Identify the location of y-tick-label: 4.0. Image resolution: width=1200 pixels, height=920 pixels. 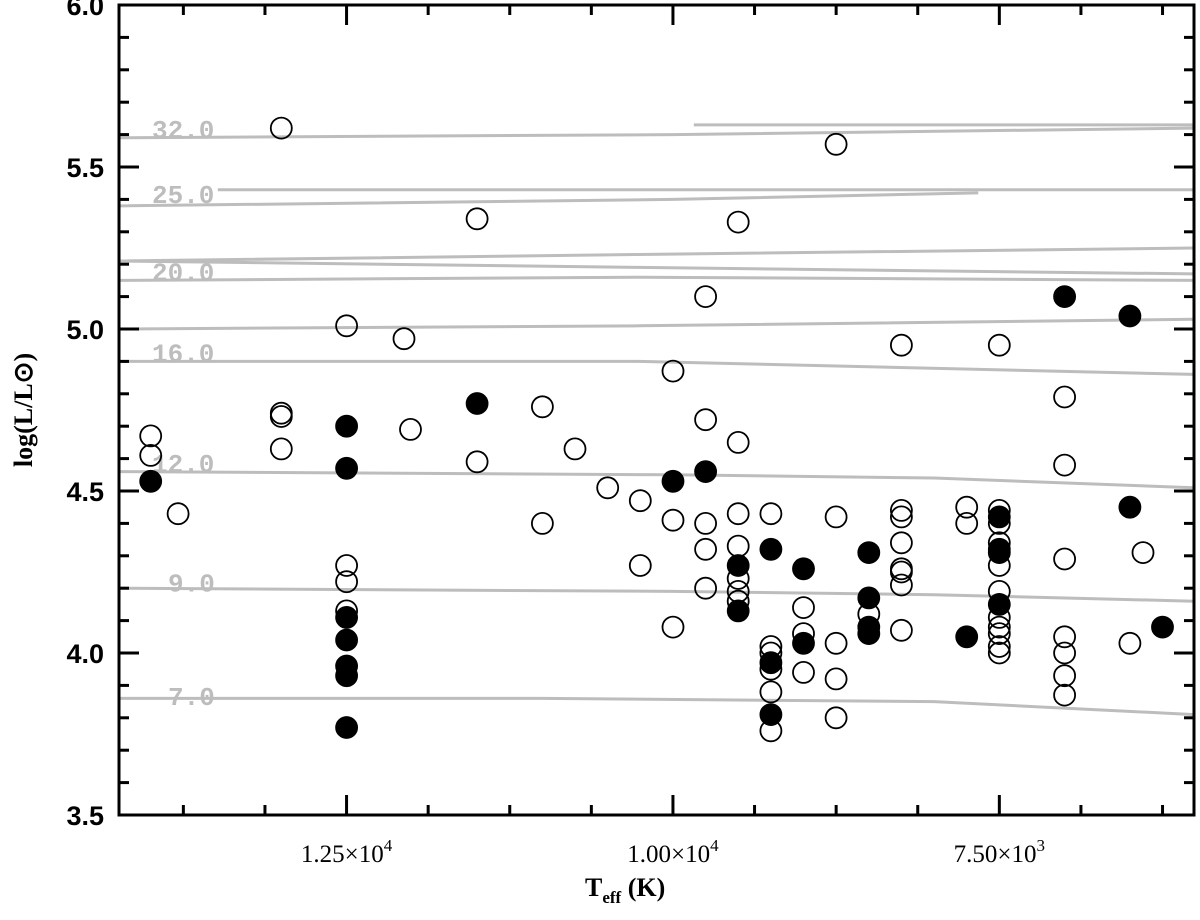
(85, 654).